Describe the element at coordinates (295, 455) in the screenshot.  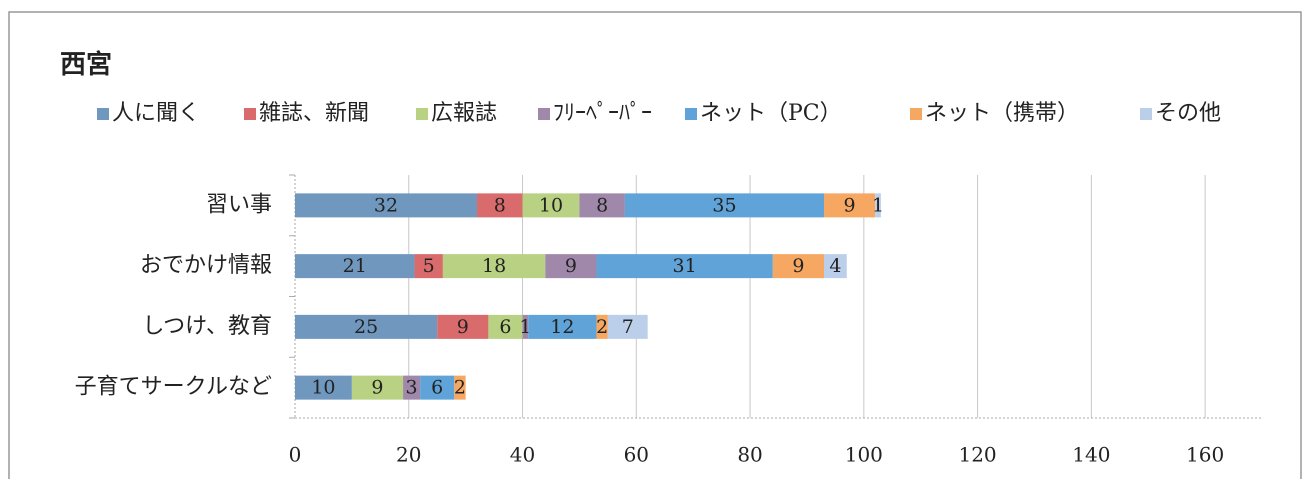
I see `x-tick-label: 0` at that location.